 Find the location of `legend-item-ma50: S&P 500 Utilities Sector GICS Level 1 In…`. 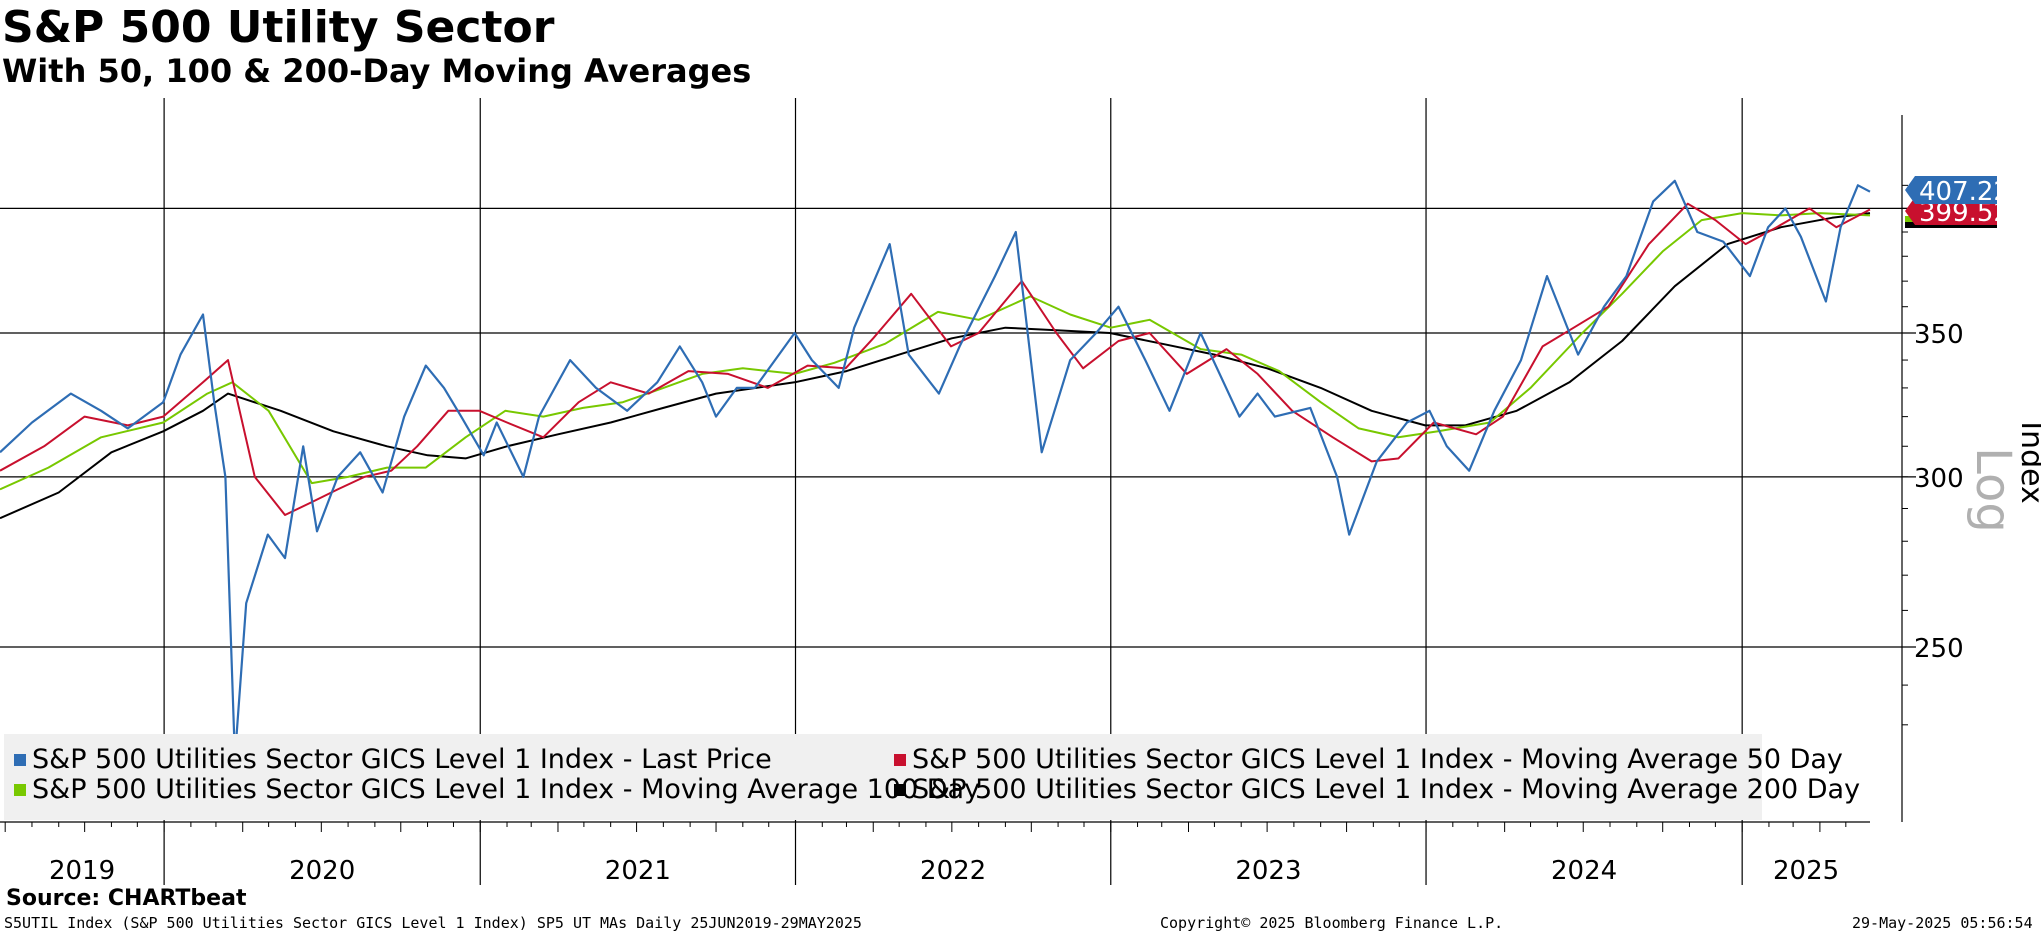

legend-item-ma50: S&P 500 Utilities Sector GICS Level 1 In… is located at coordinates (1368, 759).